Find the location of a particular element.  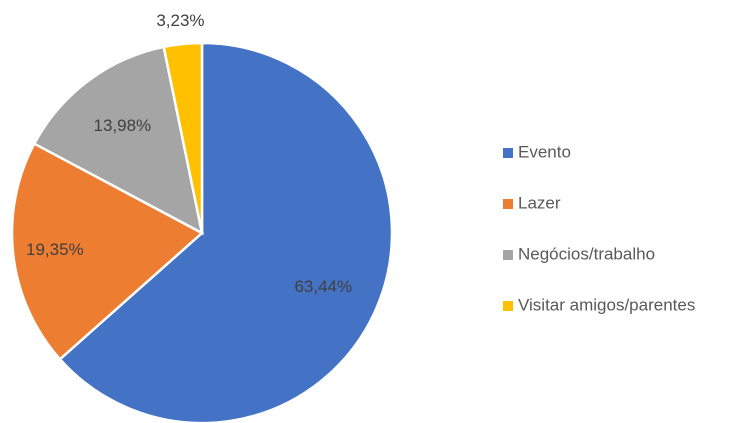

data-label: 63,44% is located at coordinates (323, 286).